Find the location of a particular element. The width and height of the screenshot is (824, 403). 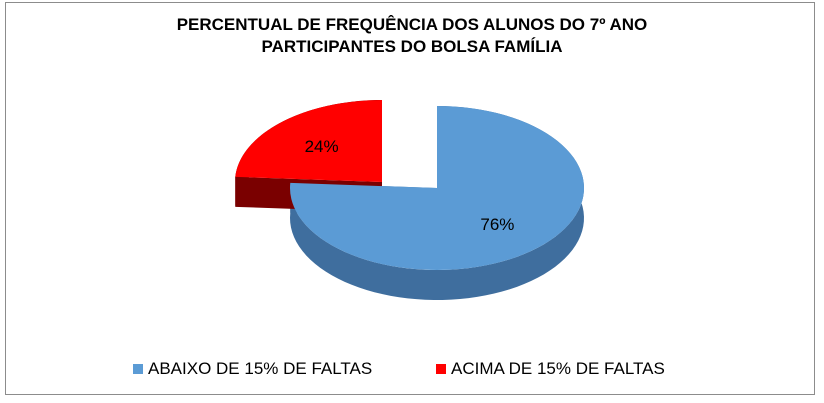

legend-swatch-abaixo is located at coordinates (138, 369).